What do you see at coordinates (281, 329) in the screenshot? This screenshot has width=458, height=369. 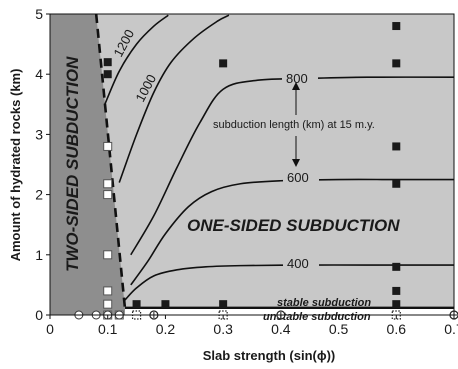 I see `x-tick-label: 0.4` at bounding box center [281, 329].